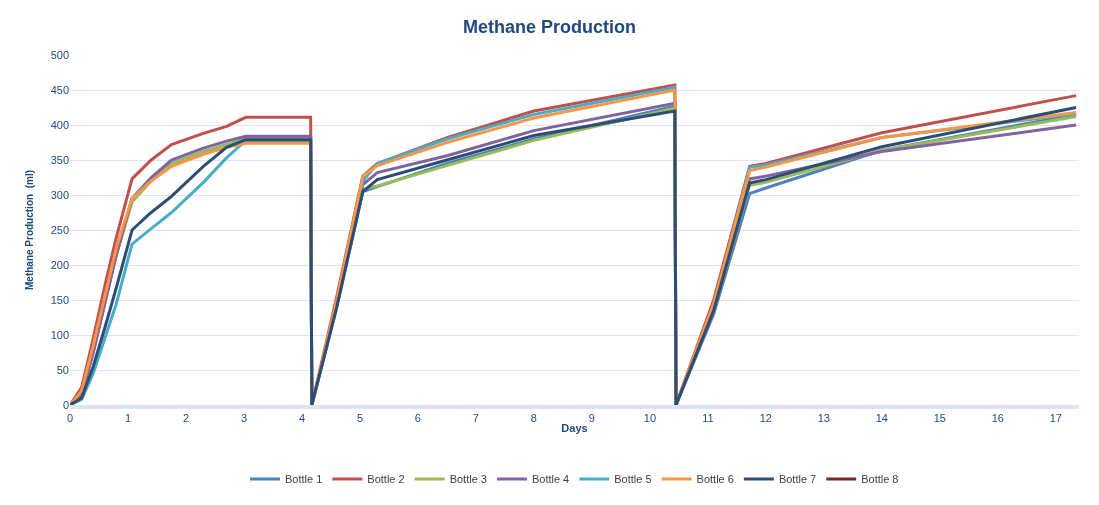 This screenshot has width=1099, height=505. Describe the element at coordinates (880, 479) in the screenshot. I see `legend-label: Bottle 8` at that location.